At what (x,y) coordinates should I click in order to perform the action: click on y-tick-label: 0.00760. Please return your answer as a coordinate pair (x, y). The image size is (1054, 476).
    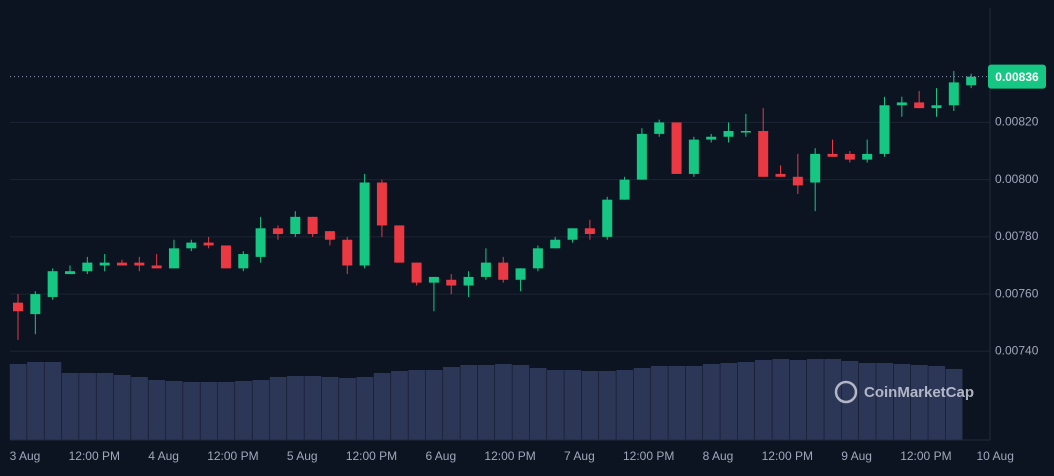
    Looking at the image, I should click on (1017, 293).